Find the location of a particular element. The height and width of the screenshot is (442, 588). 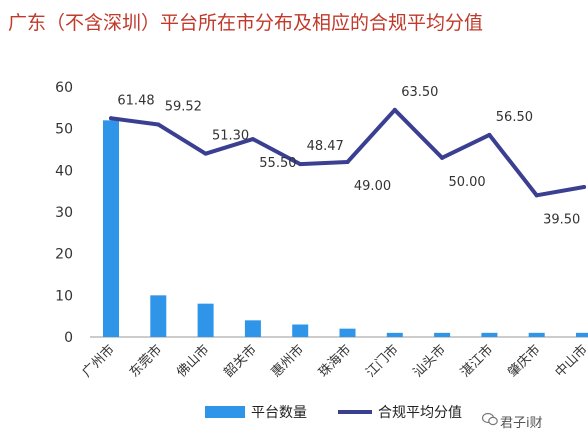

line-data-label: 51.30 is located at coordinates (230, 136).